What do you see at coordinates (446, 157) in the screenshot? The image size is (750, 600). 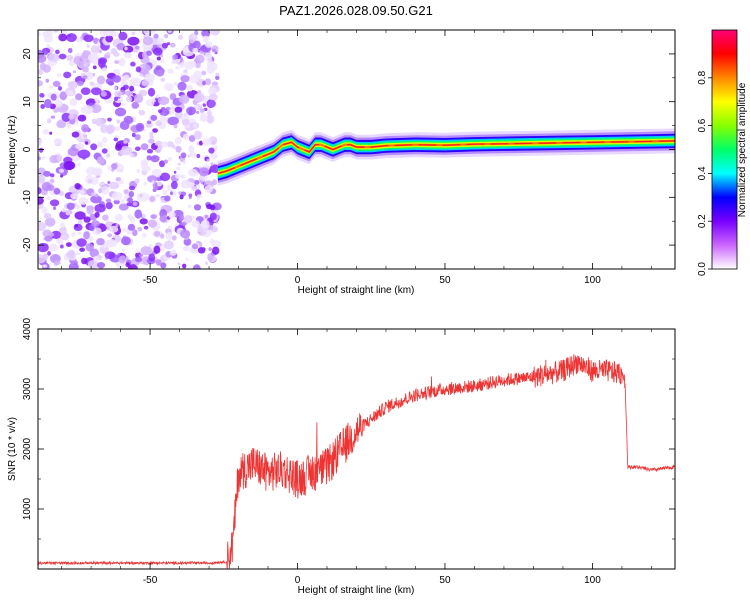 I see `ridge-band` at bounding box center [446, 157].